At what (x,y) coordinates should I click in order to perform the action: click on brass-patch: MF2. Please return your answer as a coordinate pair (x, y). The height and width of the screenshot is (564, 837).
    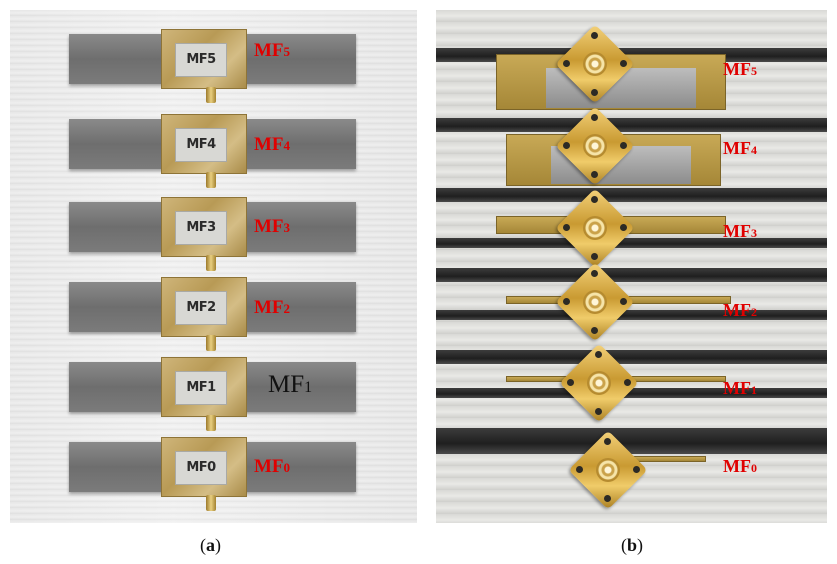
    Looking at the image, I should click on (204, 307).